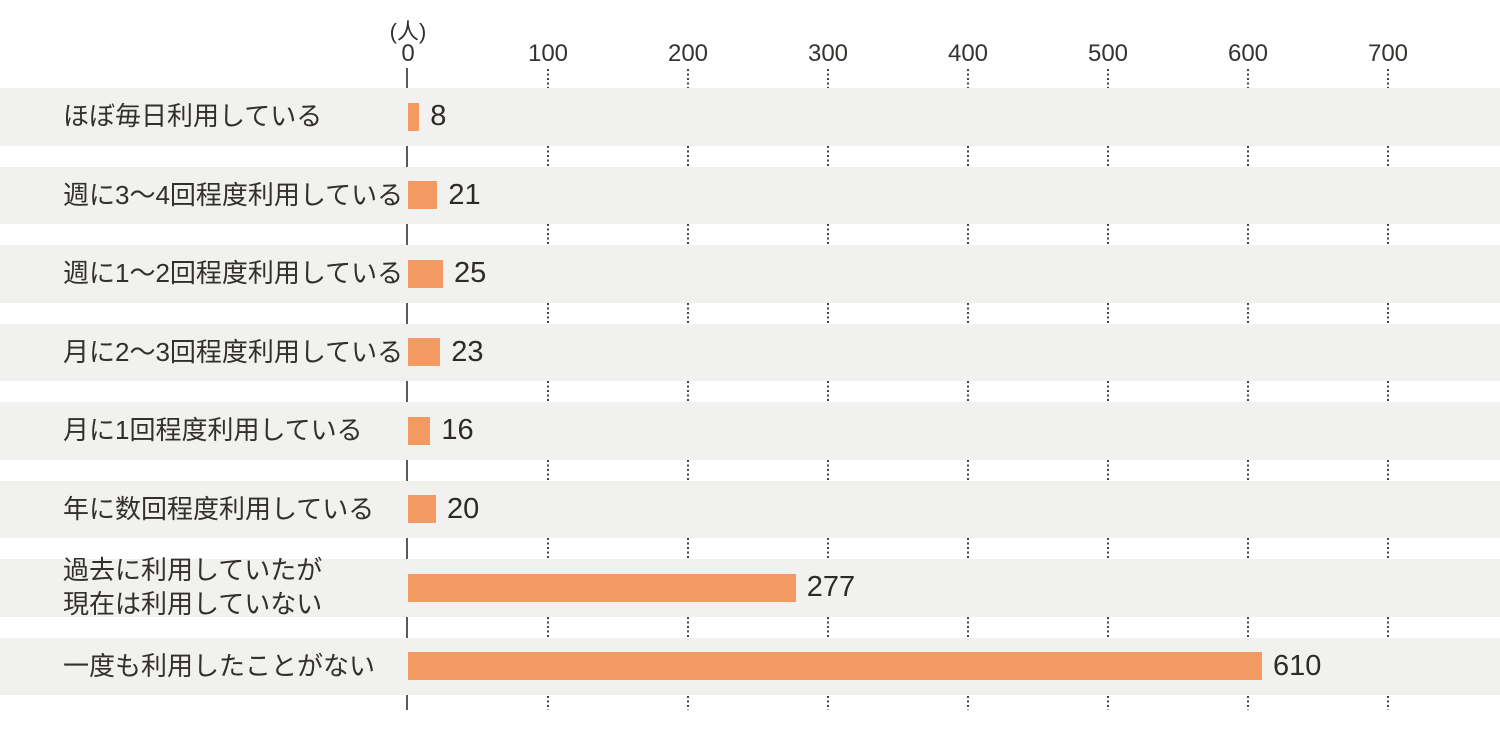 The image size is (1500, 734). Describe the element at coordinates (1248, 53) in the screenshot. I see `x-tick-label: 600` at that location.